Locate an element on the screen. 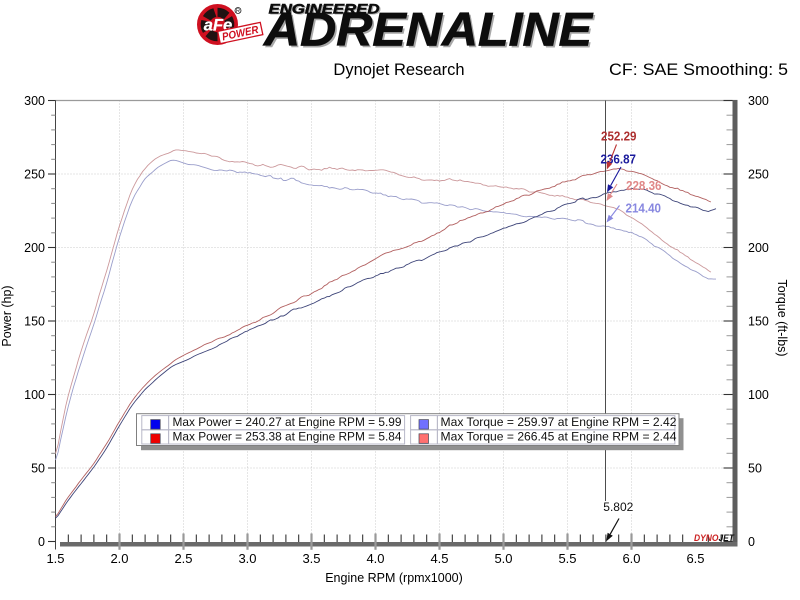 The height and width of the screenshot is (600, 800). svg-text:Max Torque = 259.97 at Engine: Max Torque = 259.97 at Engine RPM = 2.42 is located at coordinates (559, 422).